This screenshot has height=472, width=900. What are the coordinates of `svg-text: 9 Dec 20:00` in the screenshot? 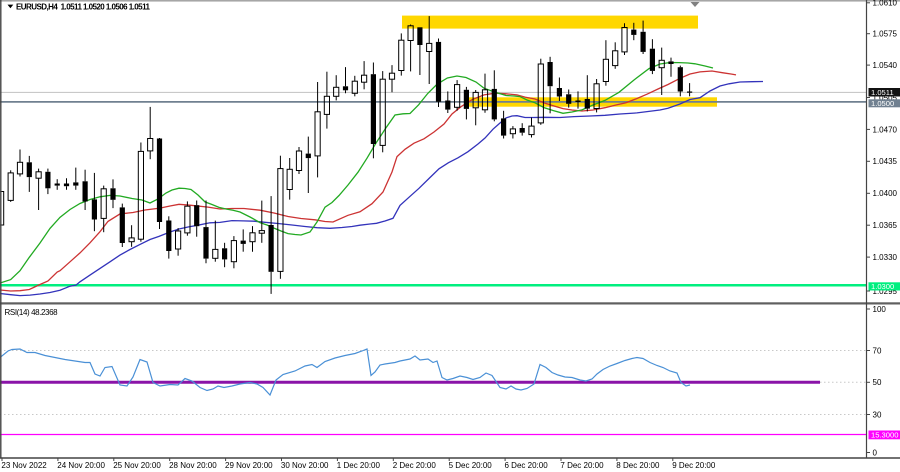 It's located at (694, 465).